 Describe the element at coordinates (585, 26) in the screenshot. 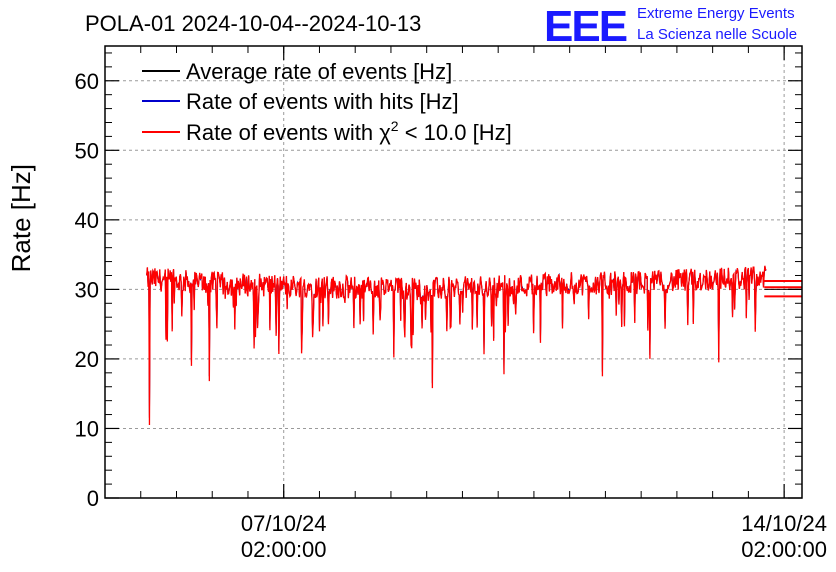

I see `eee-logo-letters: EEE` at that location.